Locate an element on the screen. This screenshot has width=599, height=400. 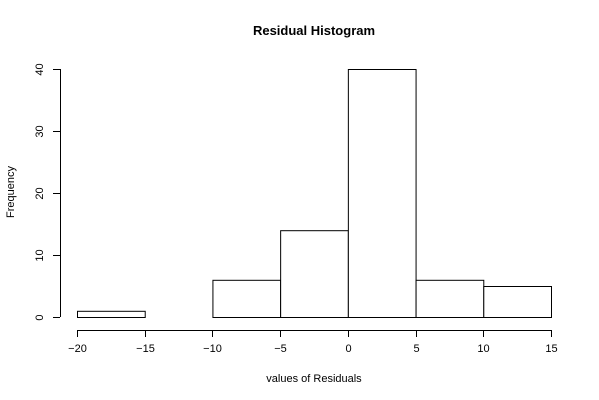
y-tick-label: 0 is located at coordinates (40, 317).